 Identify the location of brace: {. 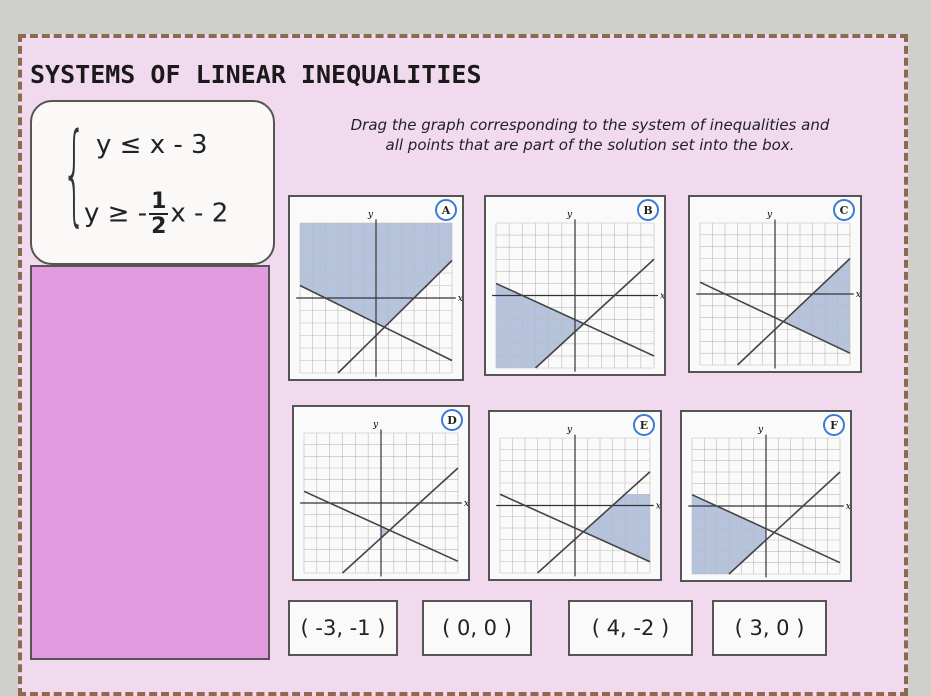
(74, 173).